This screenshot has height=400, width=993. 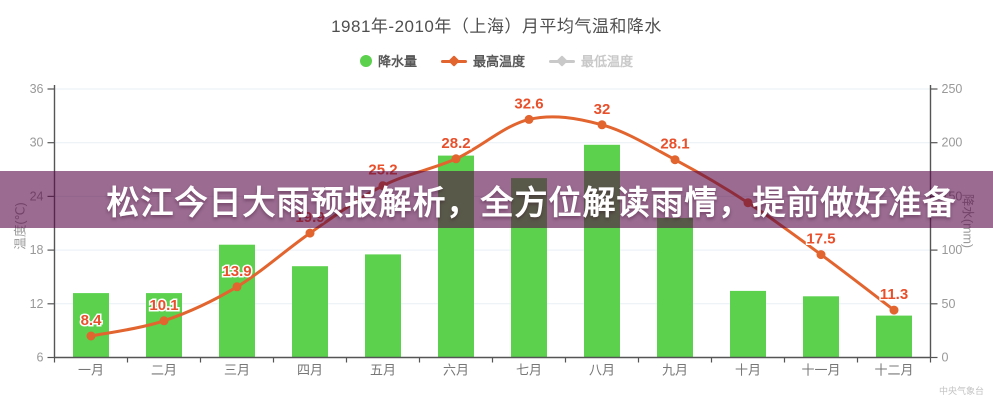 What do you see at coordinates (91, 370) in the screenshot?
I see `month-label: 一月` at bounding box center [91, 370].